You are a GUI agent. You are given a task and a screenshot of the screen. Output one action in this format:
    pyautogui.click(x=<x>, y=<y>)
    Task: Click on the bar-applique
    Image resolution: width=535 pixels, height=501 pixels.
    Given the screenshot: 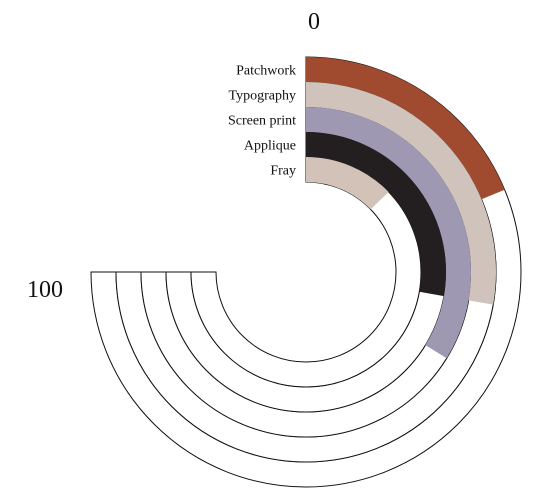 What is the action you would take?
    pyautogui.click(x=376, y=214)
    